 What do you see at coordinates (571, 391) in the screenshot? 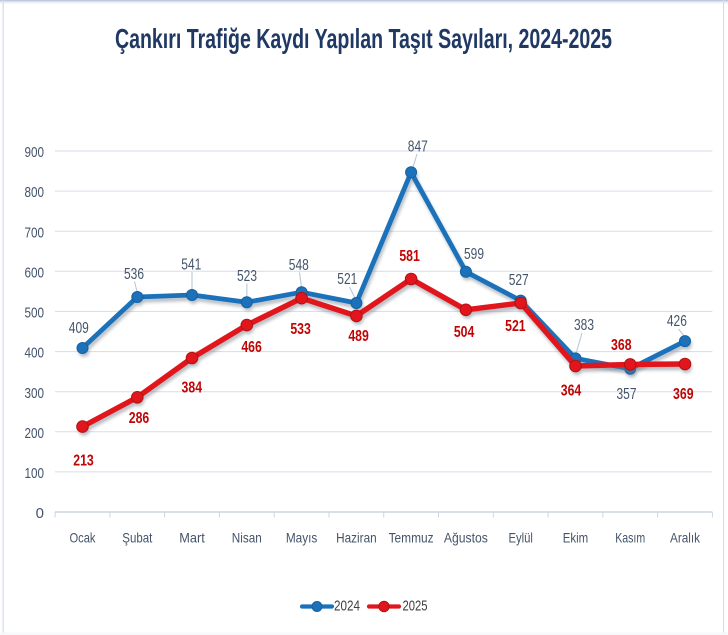
I see `svg-text: 364` at bounding box center [571, 391].